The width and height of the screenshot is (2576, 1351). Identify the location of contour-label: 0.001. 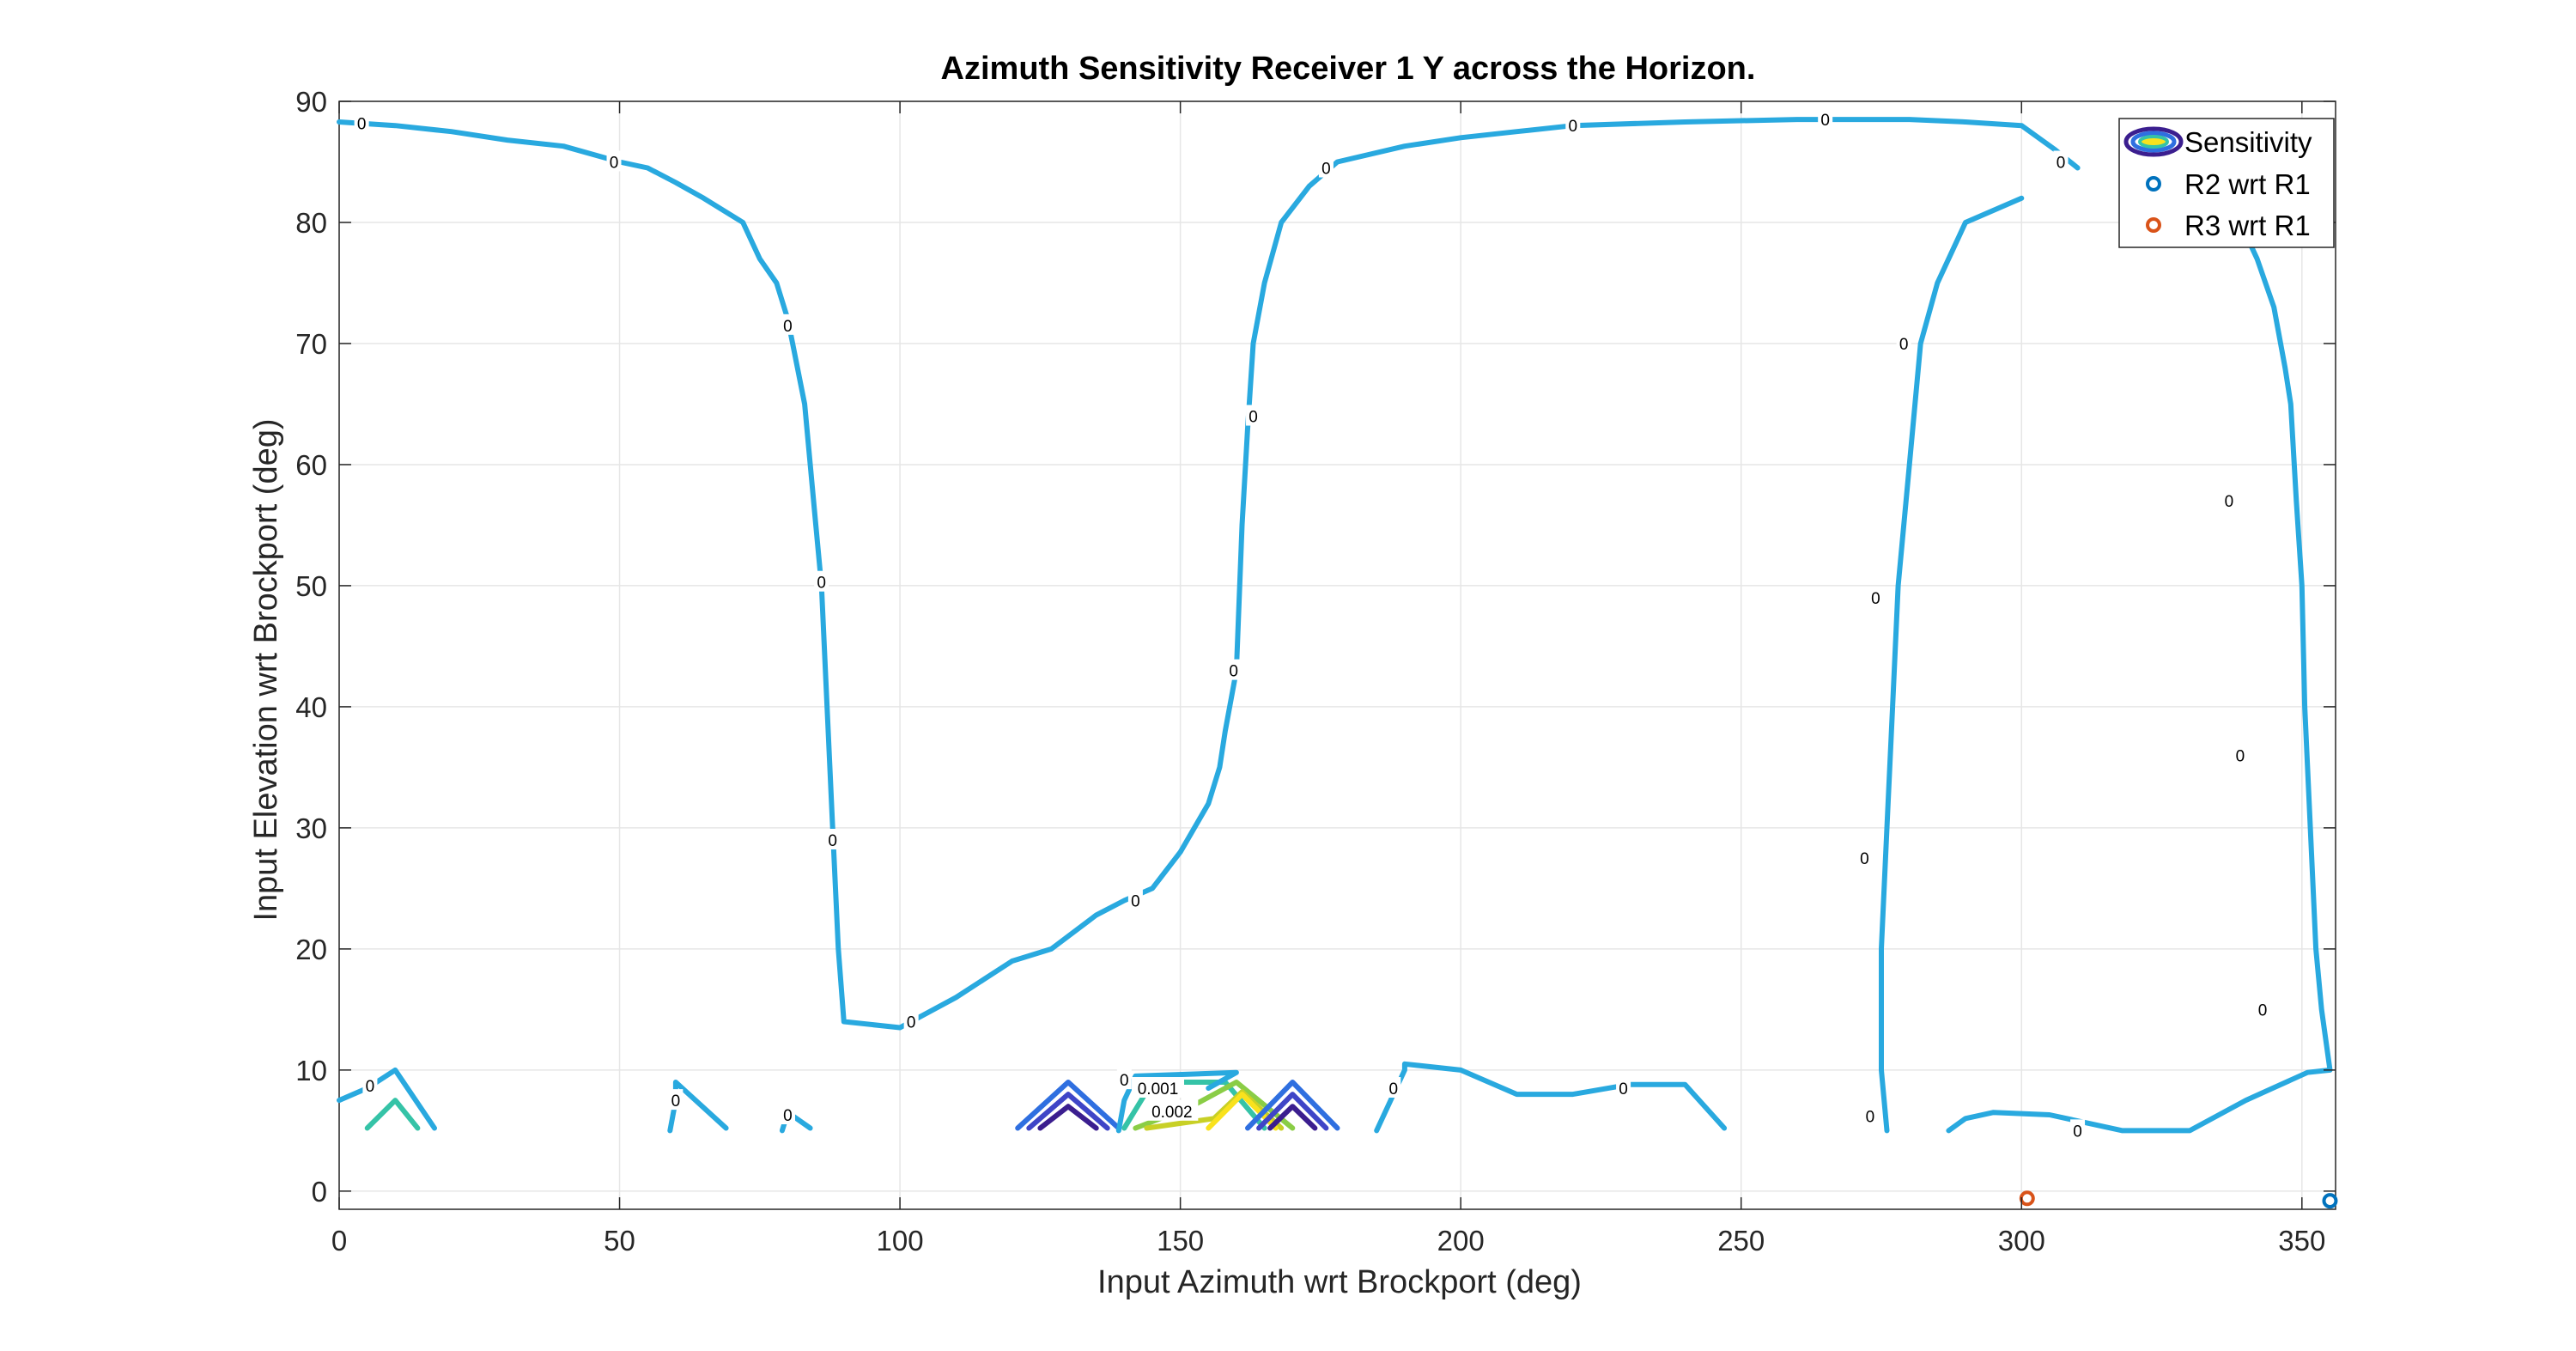
(1158, 1089).